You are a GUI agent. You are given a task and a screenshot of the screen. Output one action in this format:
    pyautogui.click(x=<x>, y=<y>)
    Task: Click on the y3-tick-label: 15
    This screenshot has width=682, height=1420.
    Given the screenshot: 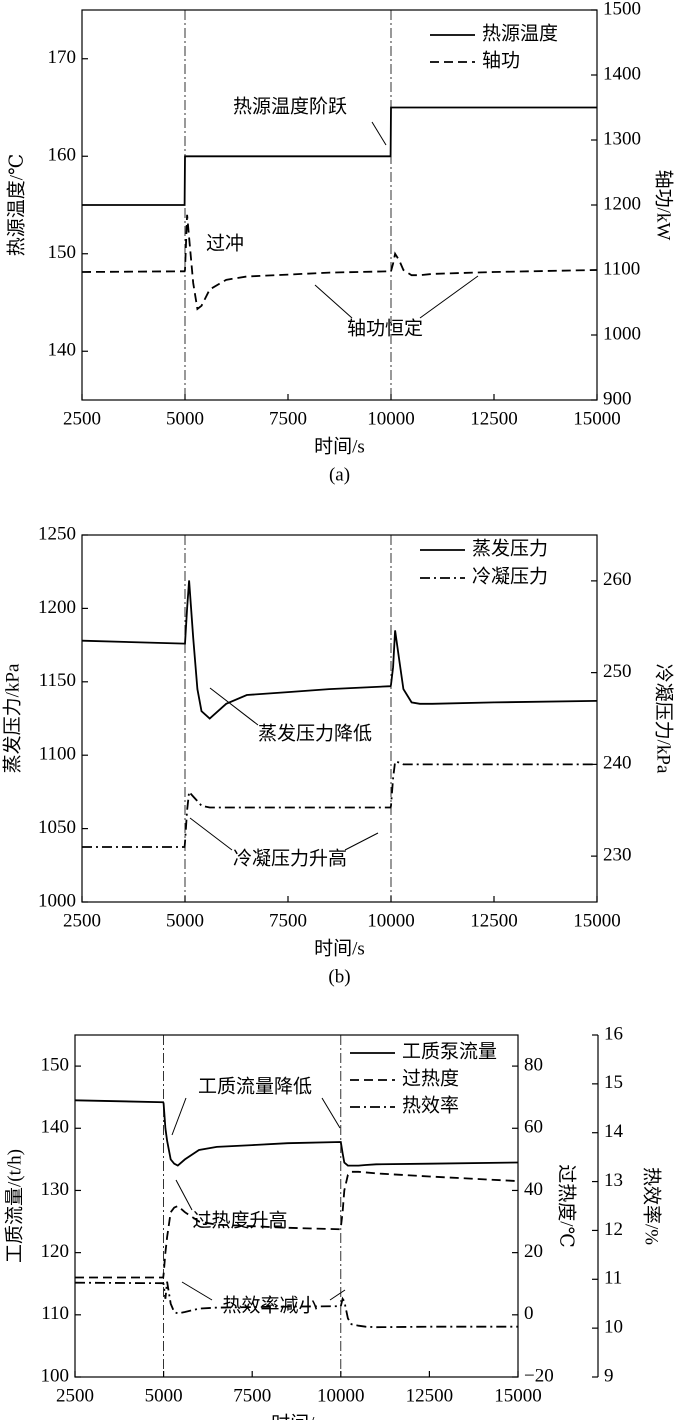 What is the action you would take?
    pyautogui.click(x=613, y=1082)
    